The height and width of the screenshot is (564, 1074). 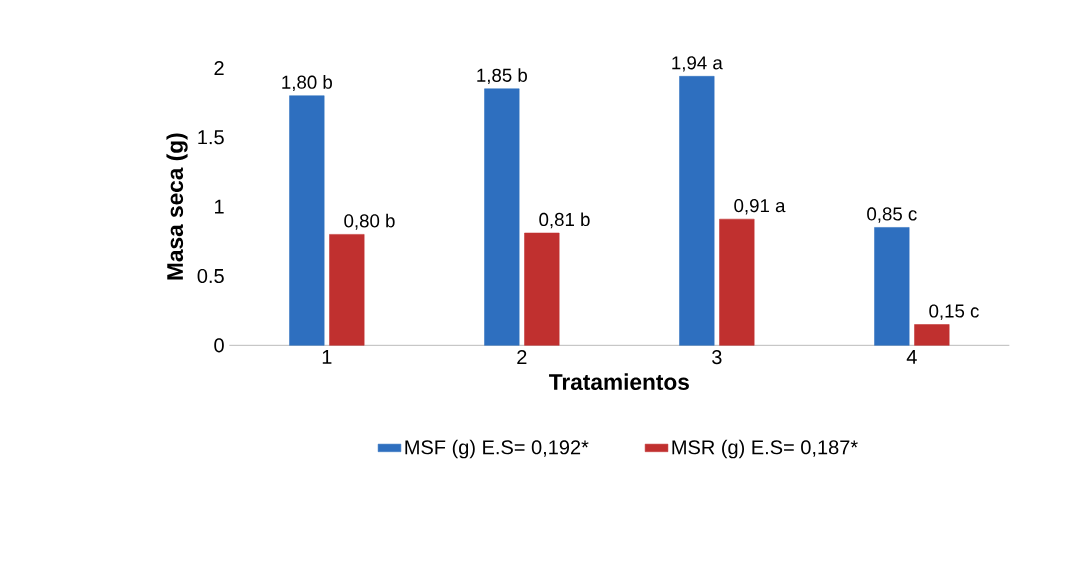 What do you see at coordinates (892, 215) in the screenshot?
I see `data-label: 0,85 c` at bounding box center [892, 215].